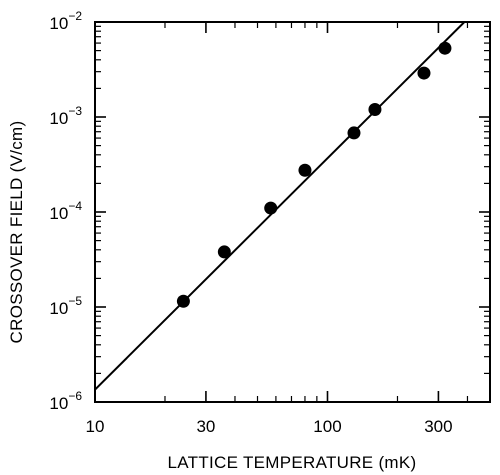 The width and height of the screenshot is (500, 475). Describe the element at coordinates (327, 426) in the screenshot. I see `x-tick-label: 100` at that location.